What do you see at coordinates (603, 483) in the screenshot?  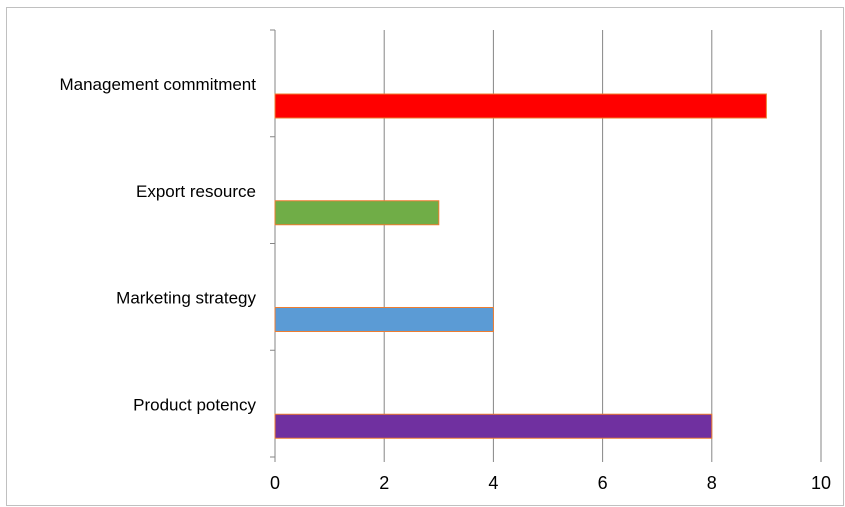 I see `x-tick-label: 6` at bounding box center [603, 483].